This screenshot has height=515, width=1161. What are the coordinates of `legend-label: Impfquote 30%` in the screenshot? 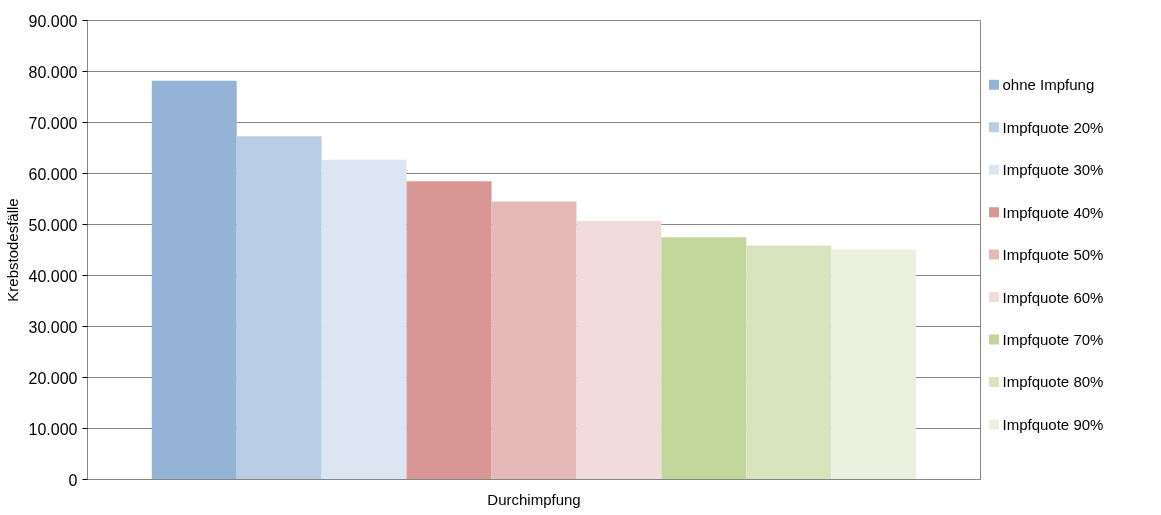 It's located at (1053, 170).